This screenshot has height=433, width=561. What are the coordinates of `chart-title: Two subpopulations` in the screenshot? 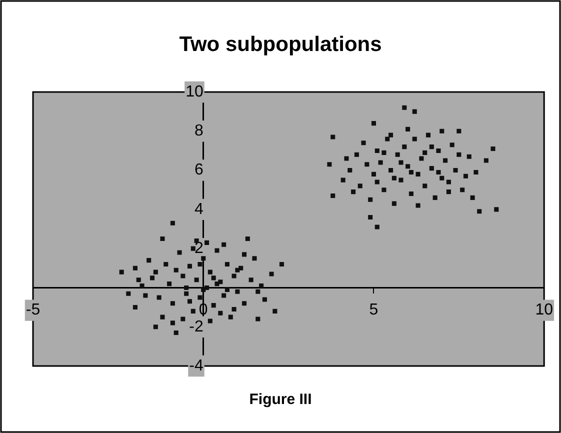 It's located at (280, 44).